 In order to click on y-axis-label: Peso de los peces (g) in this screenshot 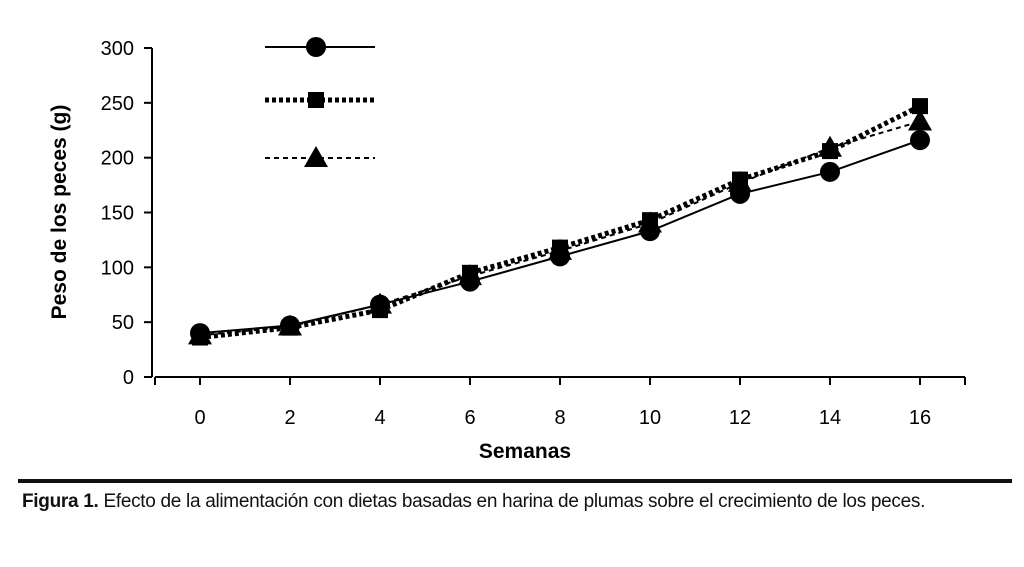, I will do `click(59, 212)`.